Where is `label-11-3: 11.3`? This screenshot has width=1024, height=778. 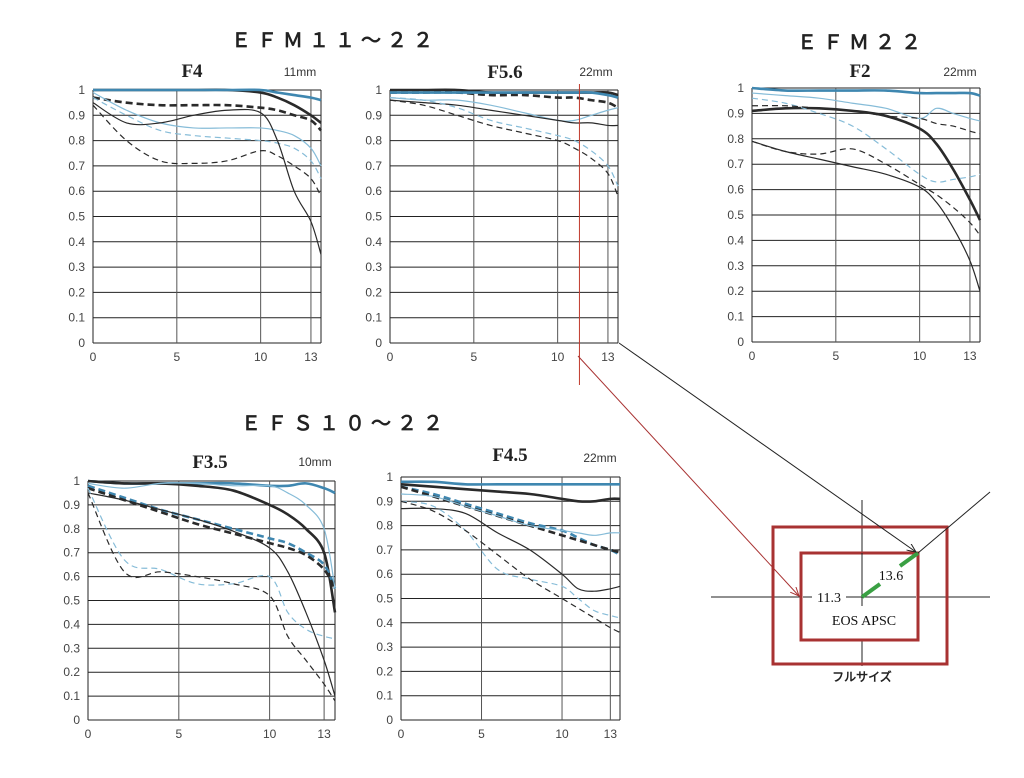 label-11-3: 11.3 is located at coordinates (829, 598).